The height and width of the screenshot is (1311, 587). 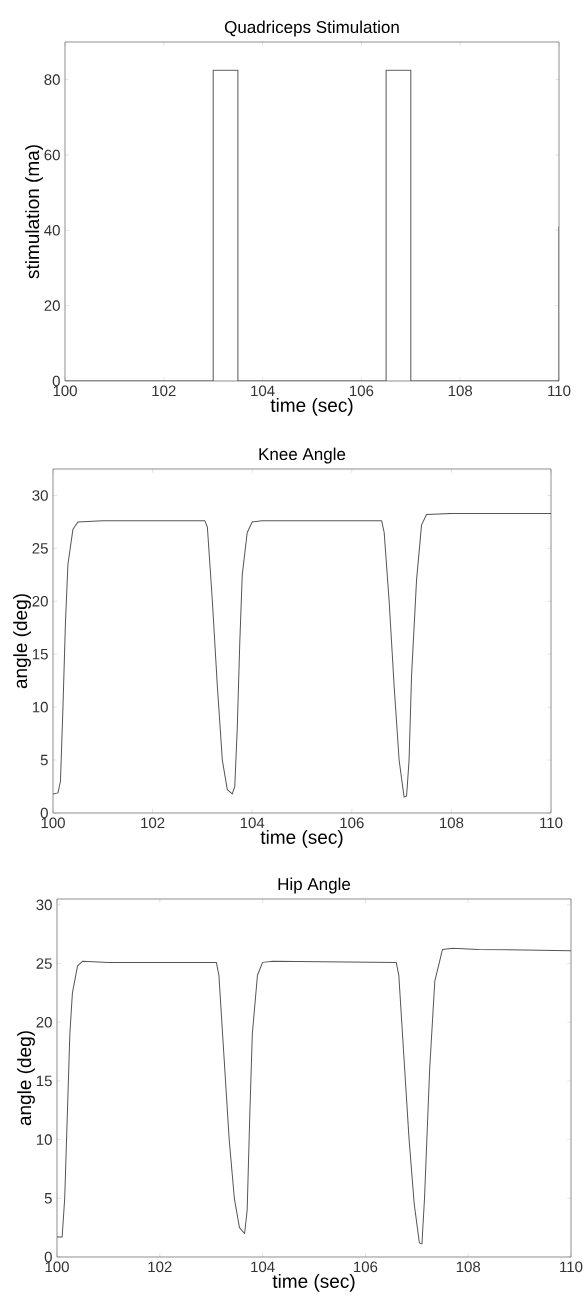 What do you see at coordinates (52, 79) in the screenshot?
I see `y-tick-label: 80` at bounding box center [52, 79].